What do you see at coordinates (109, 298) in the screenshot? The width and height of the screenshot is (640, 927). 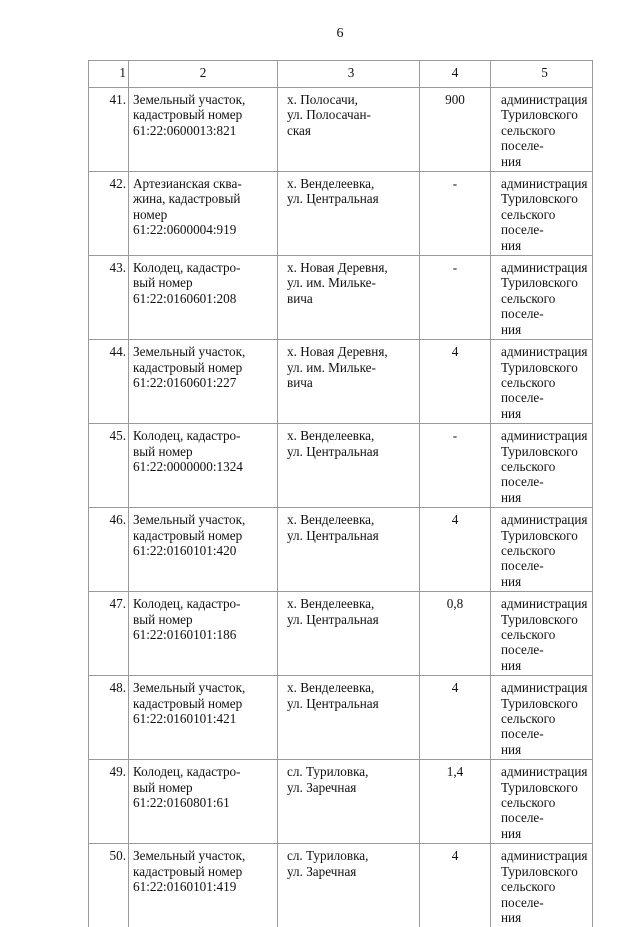 I see `cell-row-number: 43.` at bounding box center [109, 298].